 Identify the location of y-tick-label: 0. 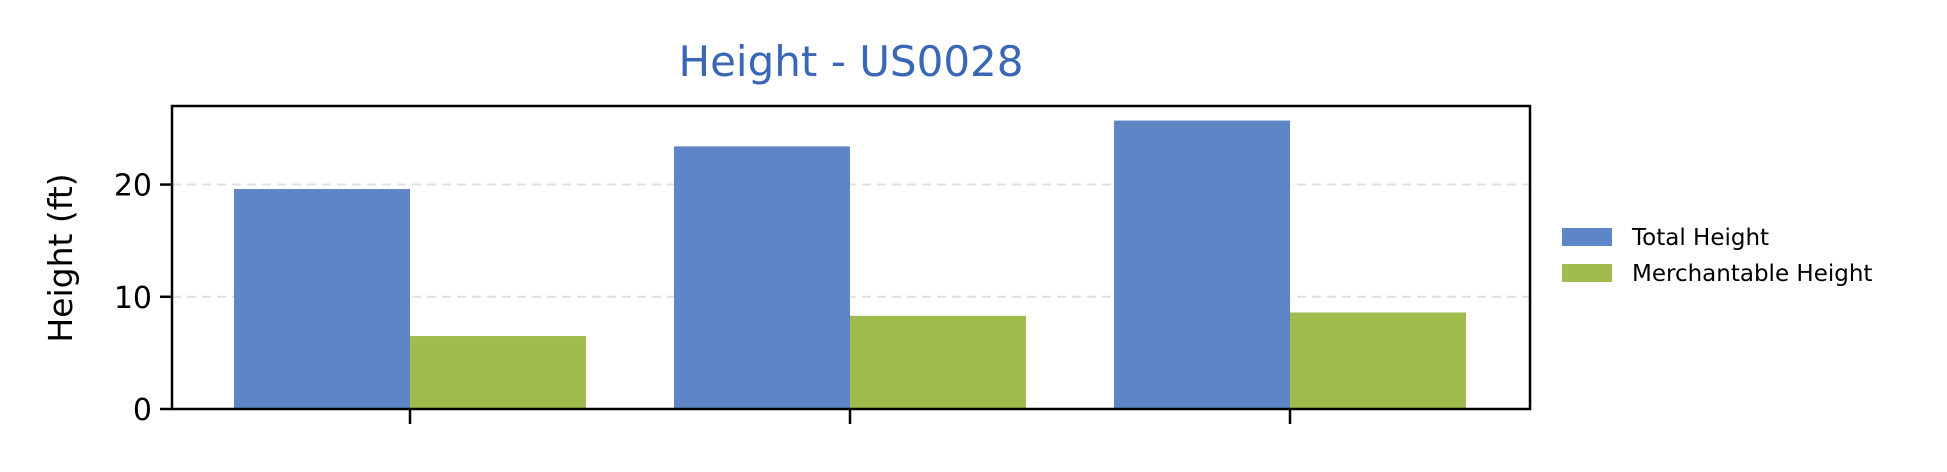
(142, 410).